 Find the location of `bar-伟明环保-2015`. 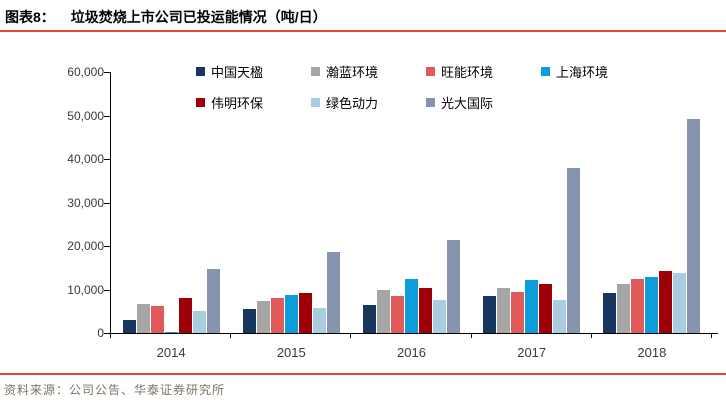

bar-伟明环保-2015 is located at coordinates (305, 313).